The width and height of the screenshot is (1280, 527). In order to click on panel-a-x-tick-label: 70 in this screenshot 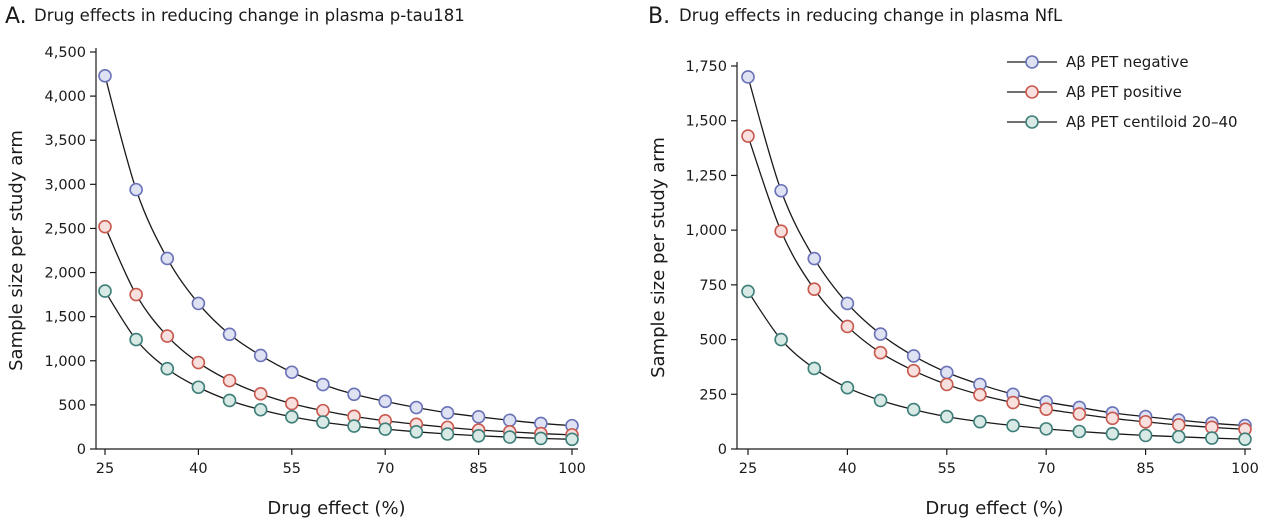, I will do `click(385, 469)`.